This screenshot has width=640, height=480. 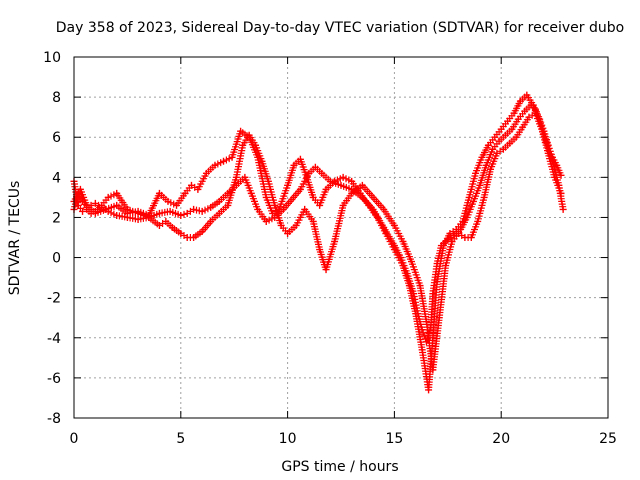 What do you see at coordinates (180, 439) in the screenshot?
I see `x-tick-label: 5` at bounding box center [180, 439].